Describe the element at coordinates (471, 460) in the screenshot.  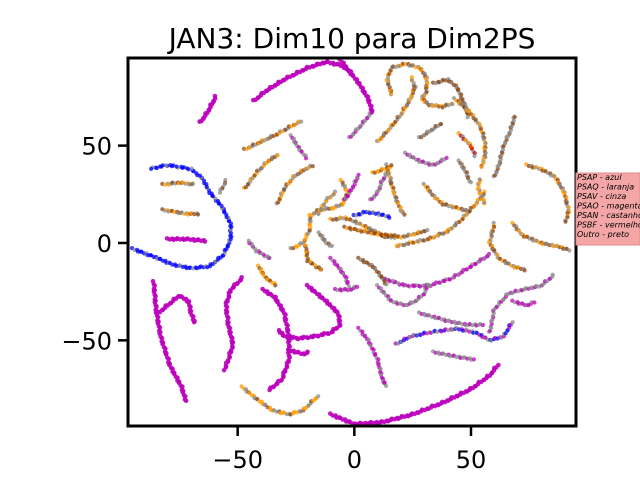
I see `x-tick-label: 50` at that location.